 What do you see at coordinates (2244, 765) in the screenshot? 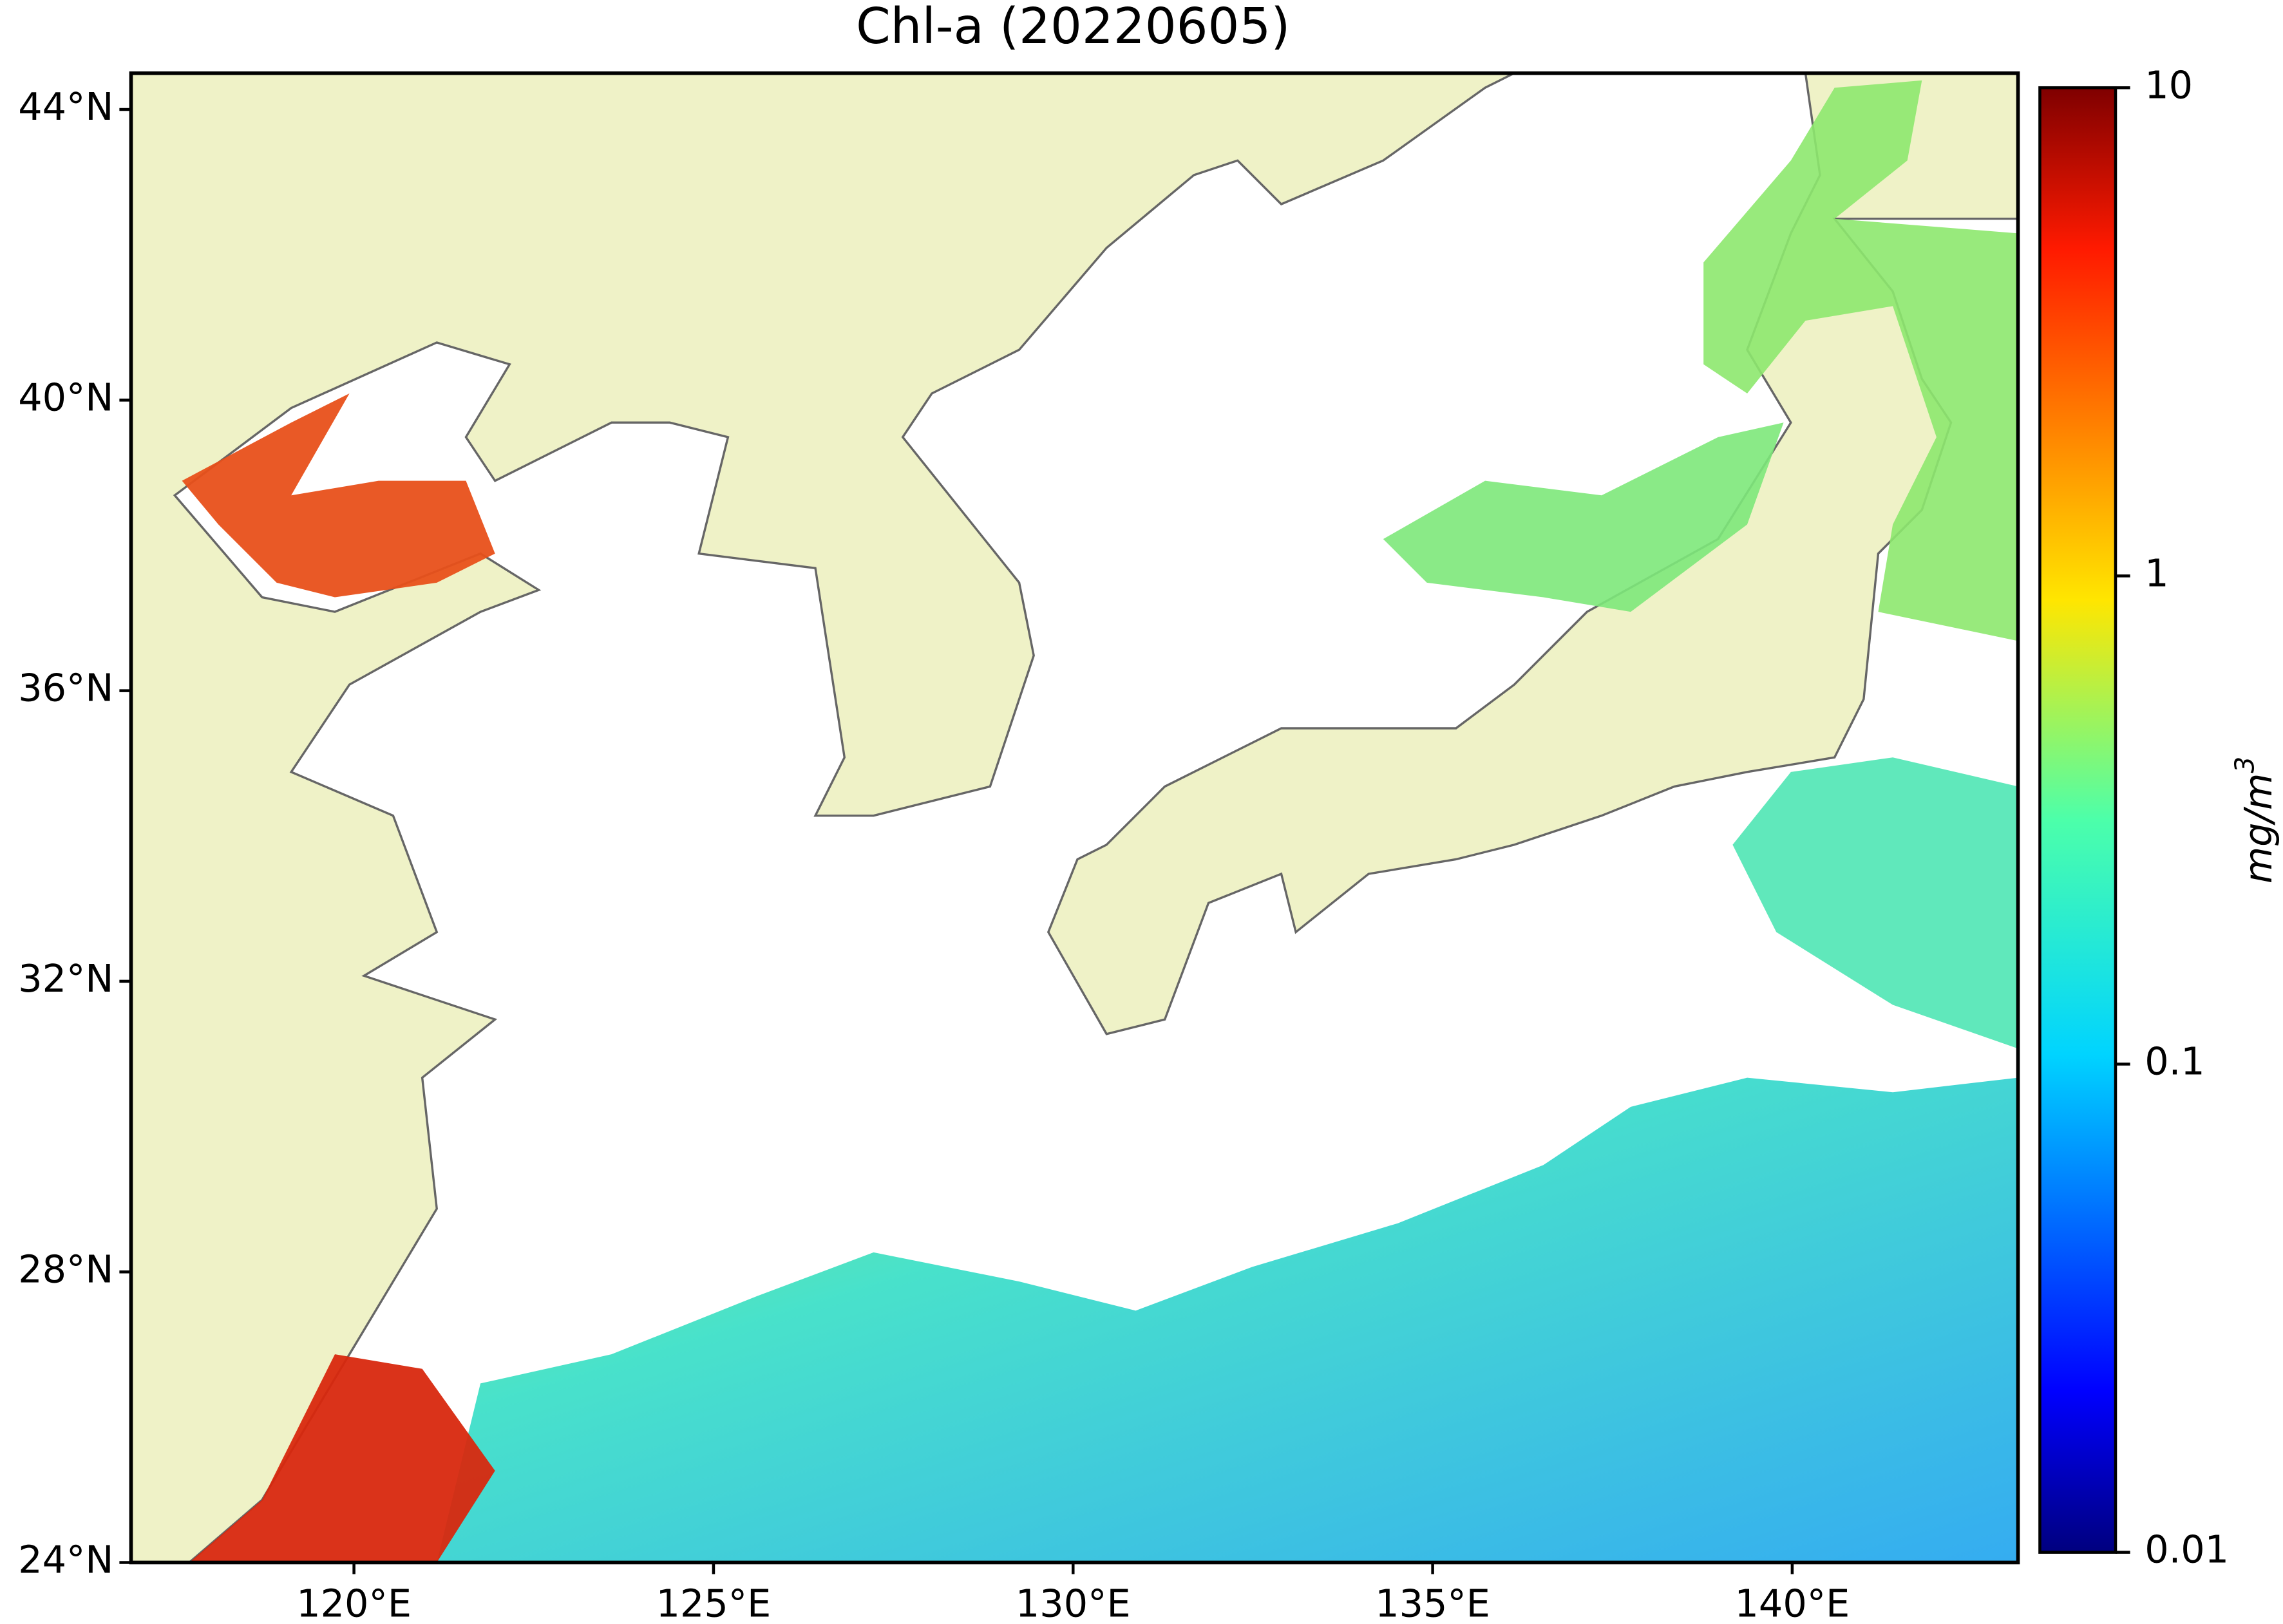
I see `colorbar-label-exponent: 3` at bounding box center [2244, 765].